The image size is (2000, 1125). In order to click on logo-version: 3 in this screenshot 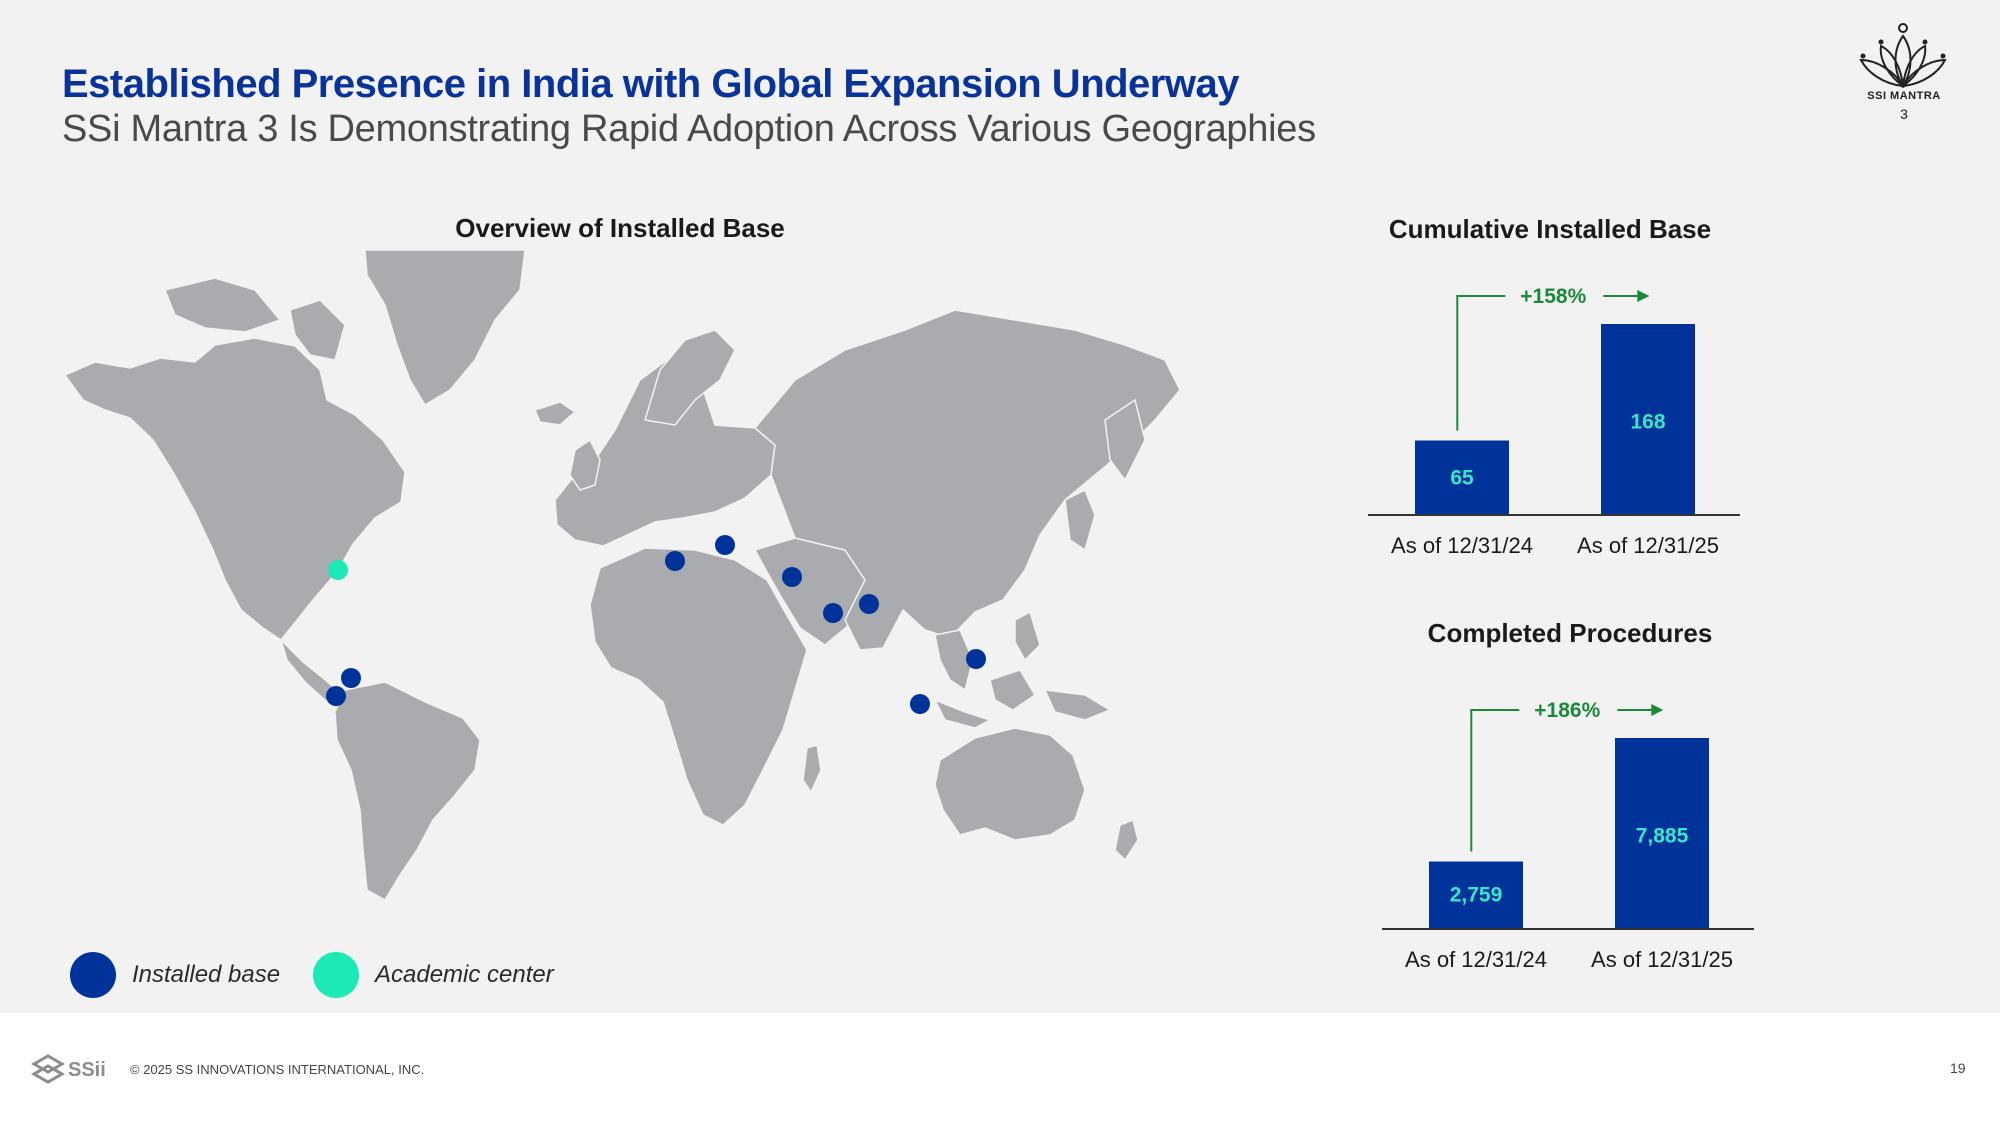, I will do `click(1904, 114)`.